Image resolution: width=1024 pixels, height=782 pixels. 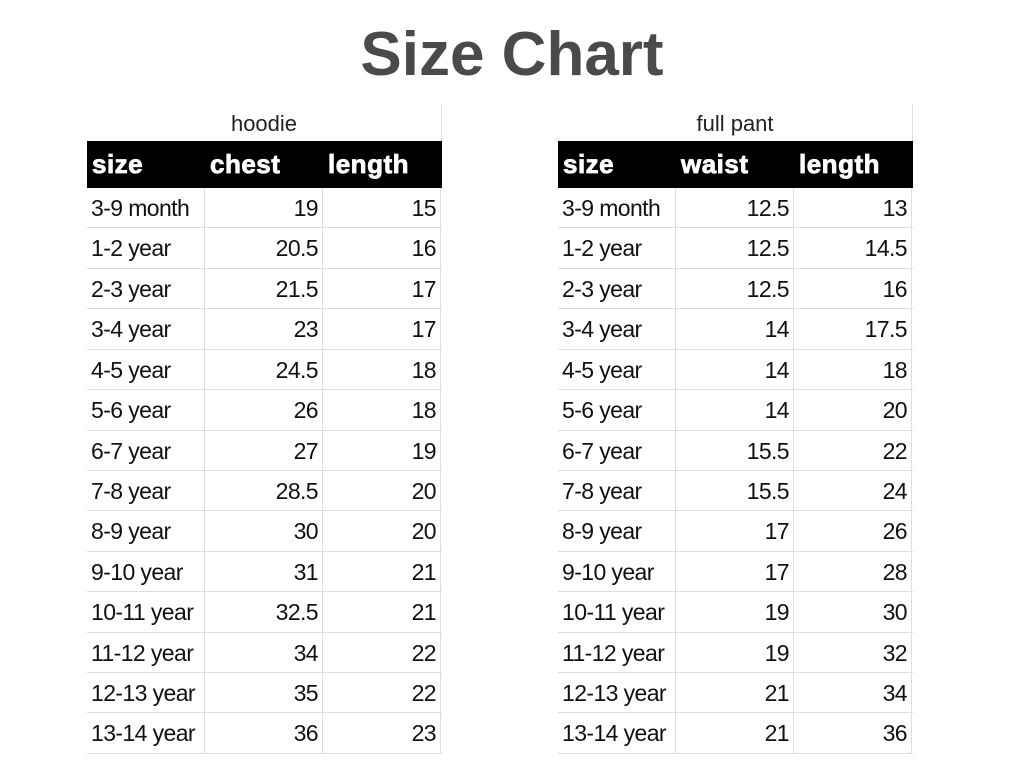 I want to click on table-row: 3-4 year 14 17.5, so click(x=735, y=329).